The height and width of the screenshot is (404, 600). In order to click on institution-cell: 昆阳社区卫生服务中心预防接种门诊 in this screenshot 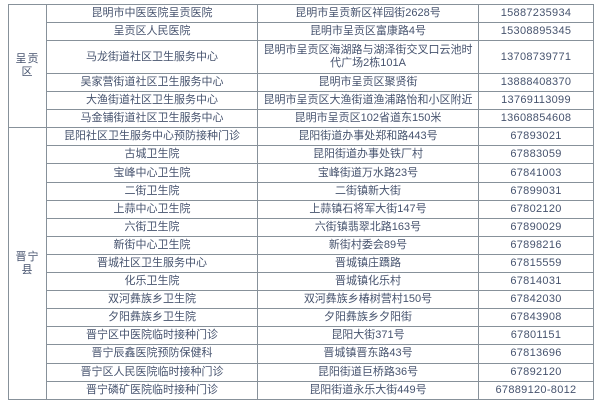, I will do `click(152, 137)`.